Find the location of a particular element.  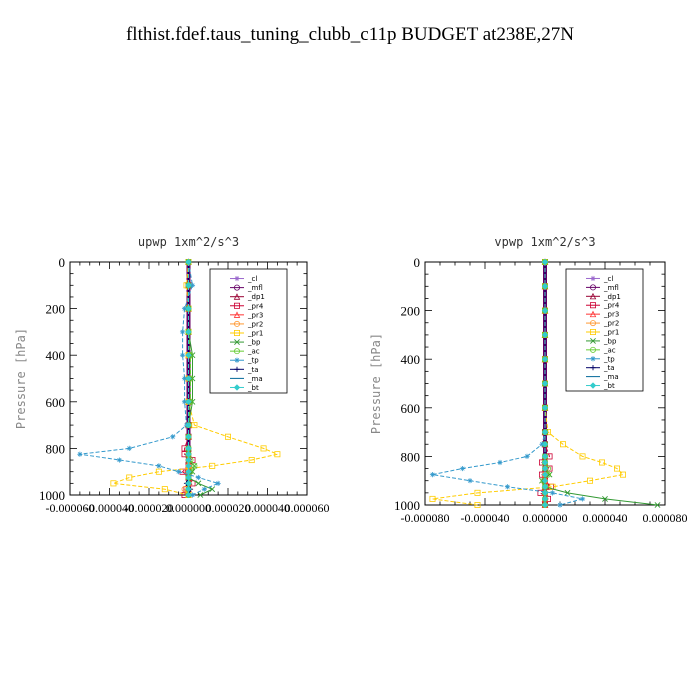

y-tick-label: 0 is located at coordinates (62, 262).